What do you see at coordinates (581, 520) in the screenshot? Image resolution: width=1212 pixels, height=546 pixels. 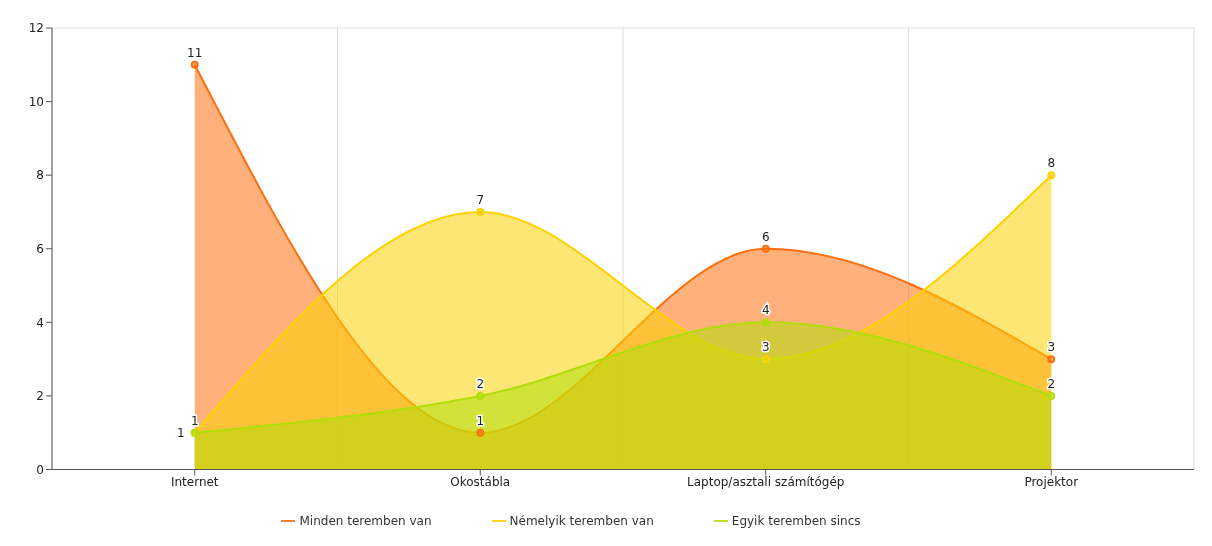 I see `legend-label: Némelyik teremben van` at bounding box center [581, 520].